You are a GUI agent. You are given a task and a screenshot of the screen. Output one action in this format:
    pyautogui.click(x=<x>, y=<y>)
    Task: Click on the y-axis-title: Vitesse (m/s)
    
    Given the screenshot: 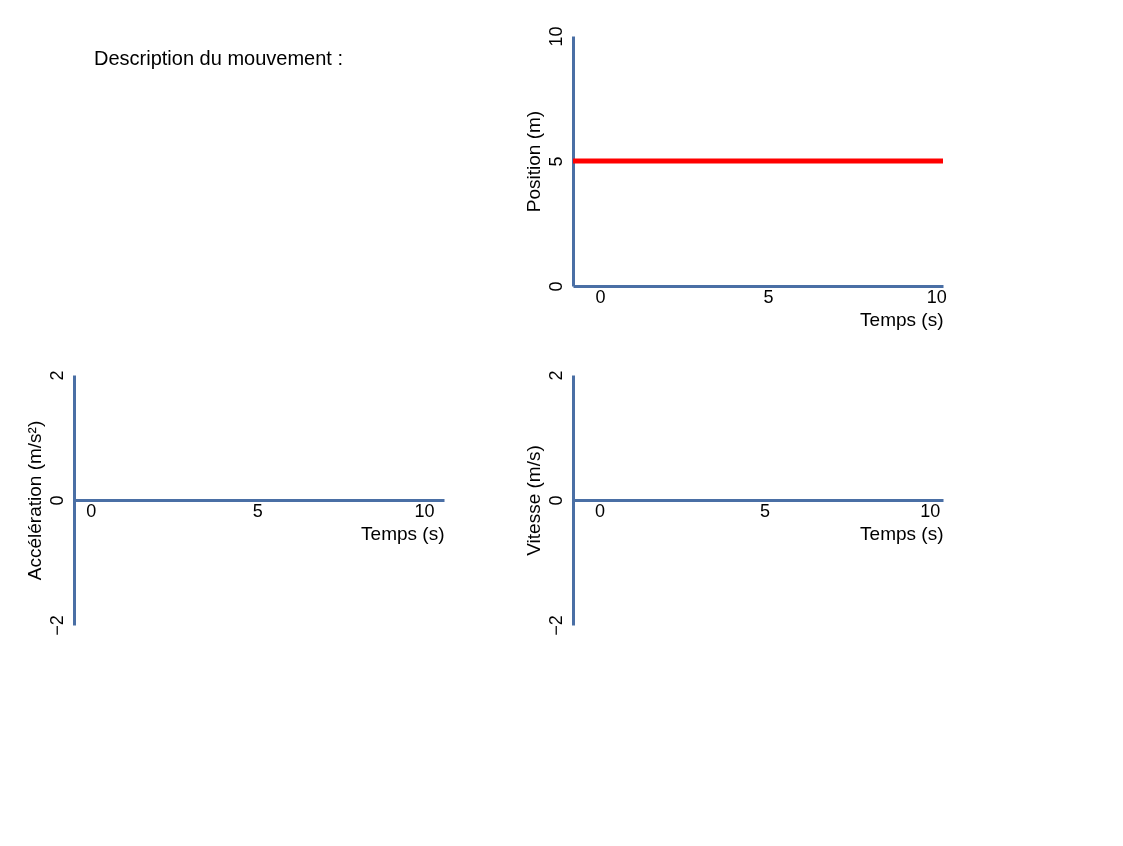 What is the action you would take?
    pyautogui.click(x=533, y=500)
    